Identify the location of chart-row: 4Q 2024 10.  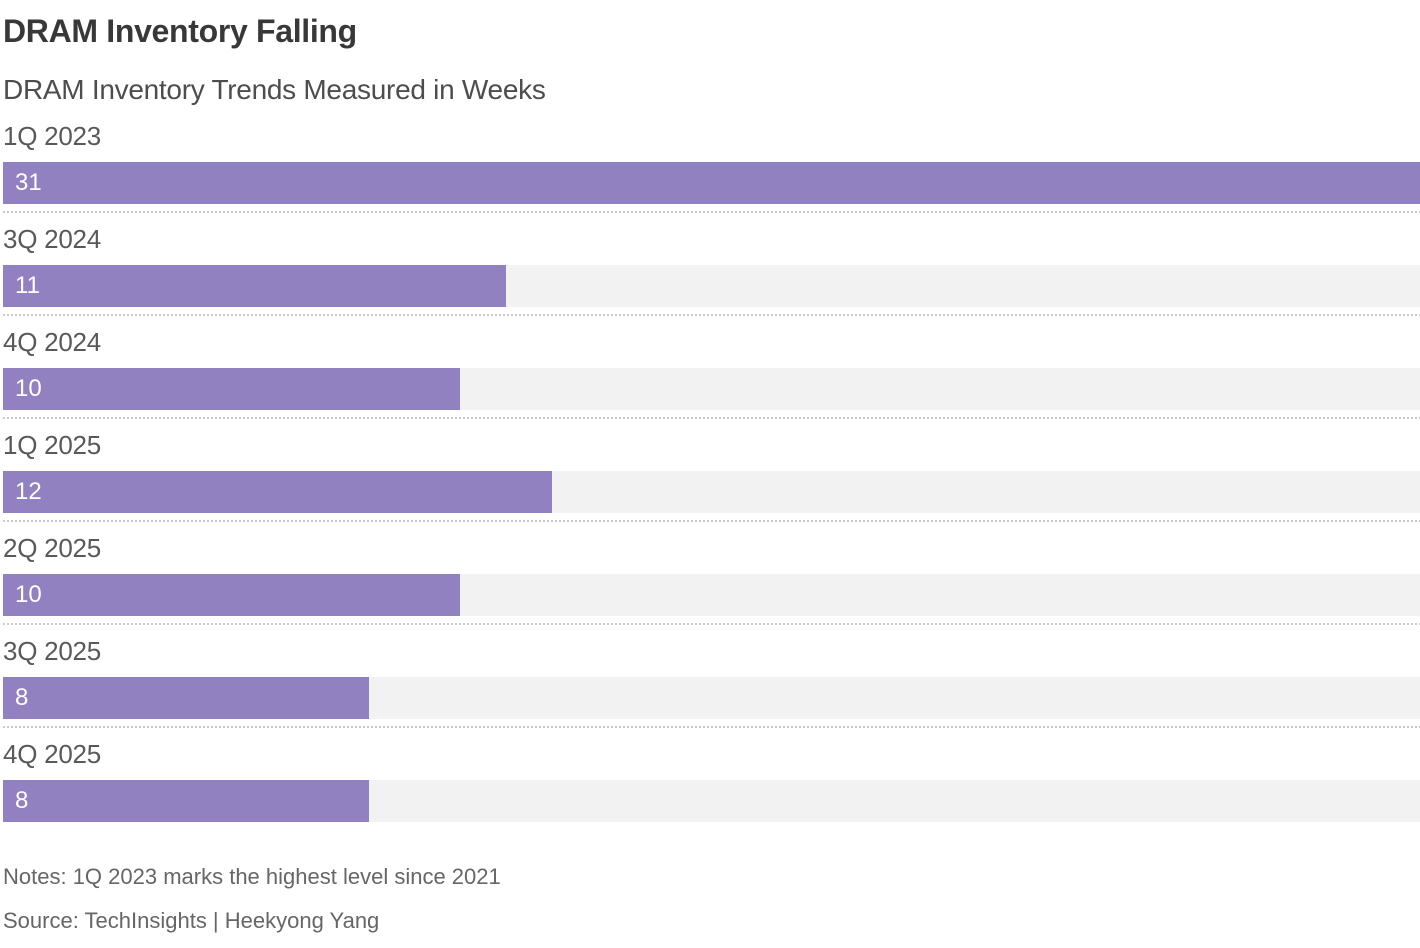
(711, 373).